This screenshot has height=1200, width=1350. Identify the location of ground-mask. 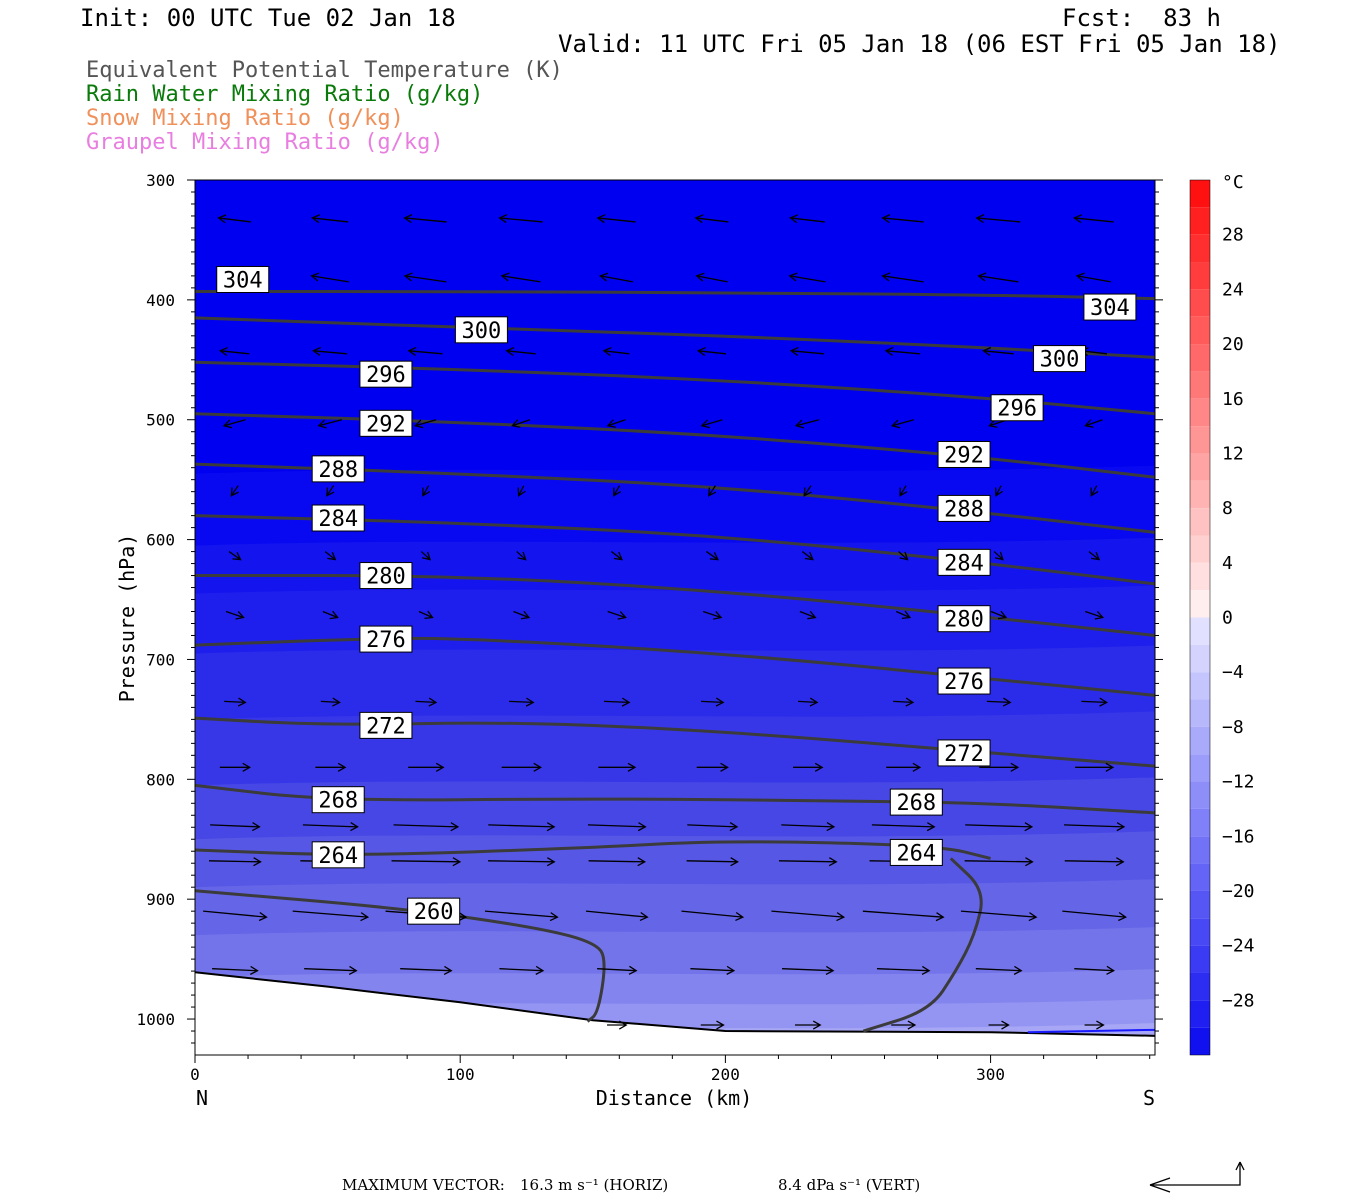
(675, 1013).